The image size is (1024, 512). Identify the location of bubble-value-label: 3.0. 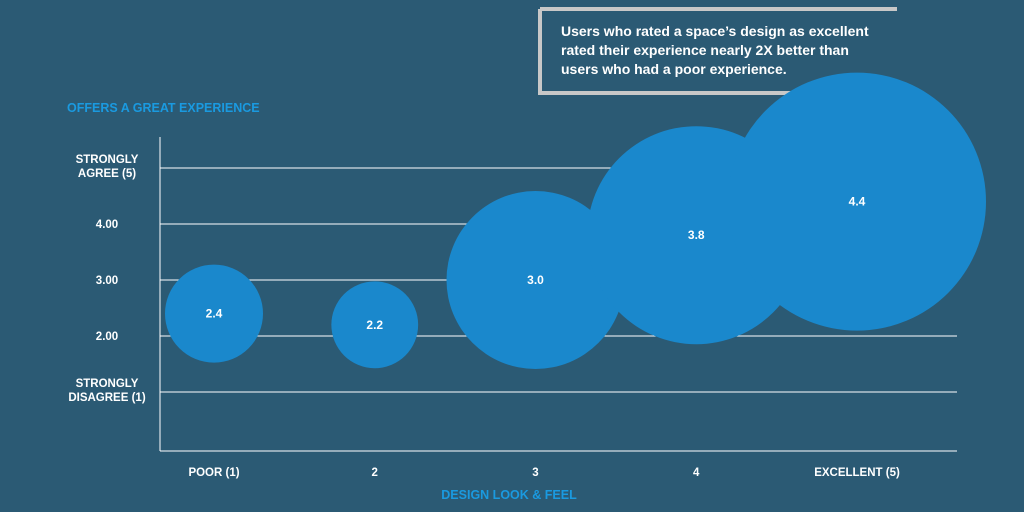
(535, 280).